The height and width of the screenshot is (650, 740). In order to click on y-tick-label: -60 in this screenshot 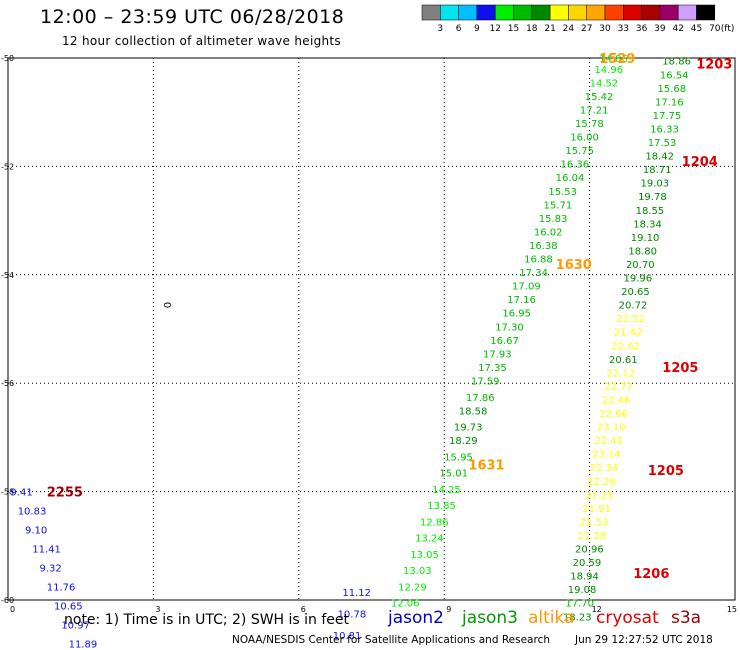, I will do `click(7, 600)`.